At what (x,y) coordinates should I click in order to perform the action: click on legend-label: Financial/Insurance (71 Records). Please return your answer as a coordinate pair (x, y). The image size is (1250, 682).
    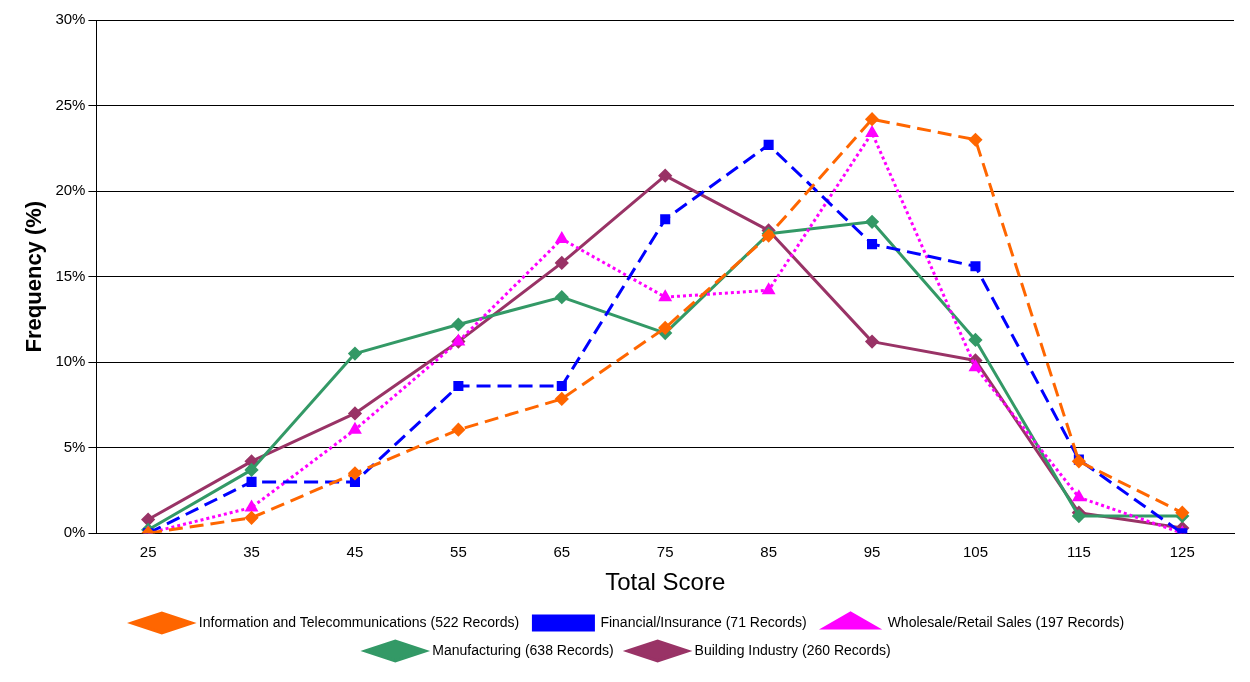
    Looking at the image, I should click on (703, 621).